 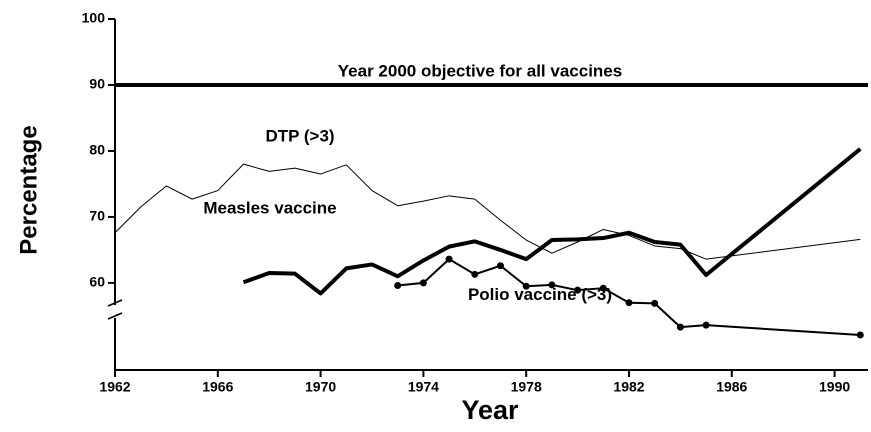 I want to click on series-label: DTP (>3), so click(x=299, y=135).